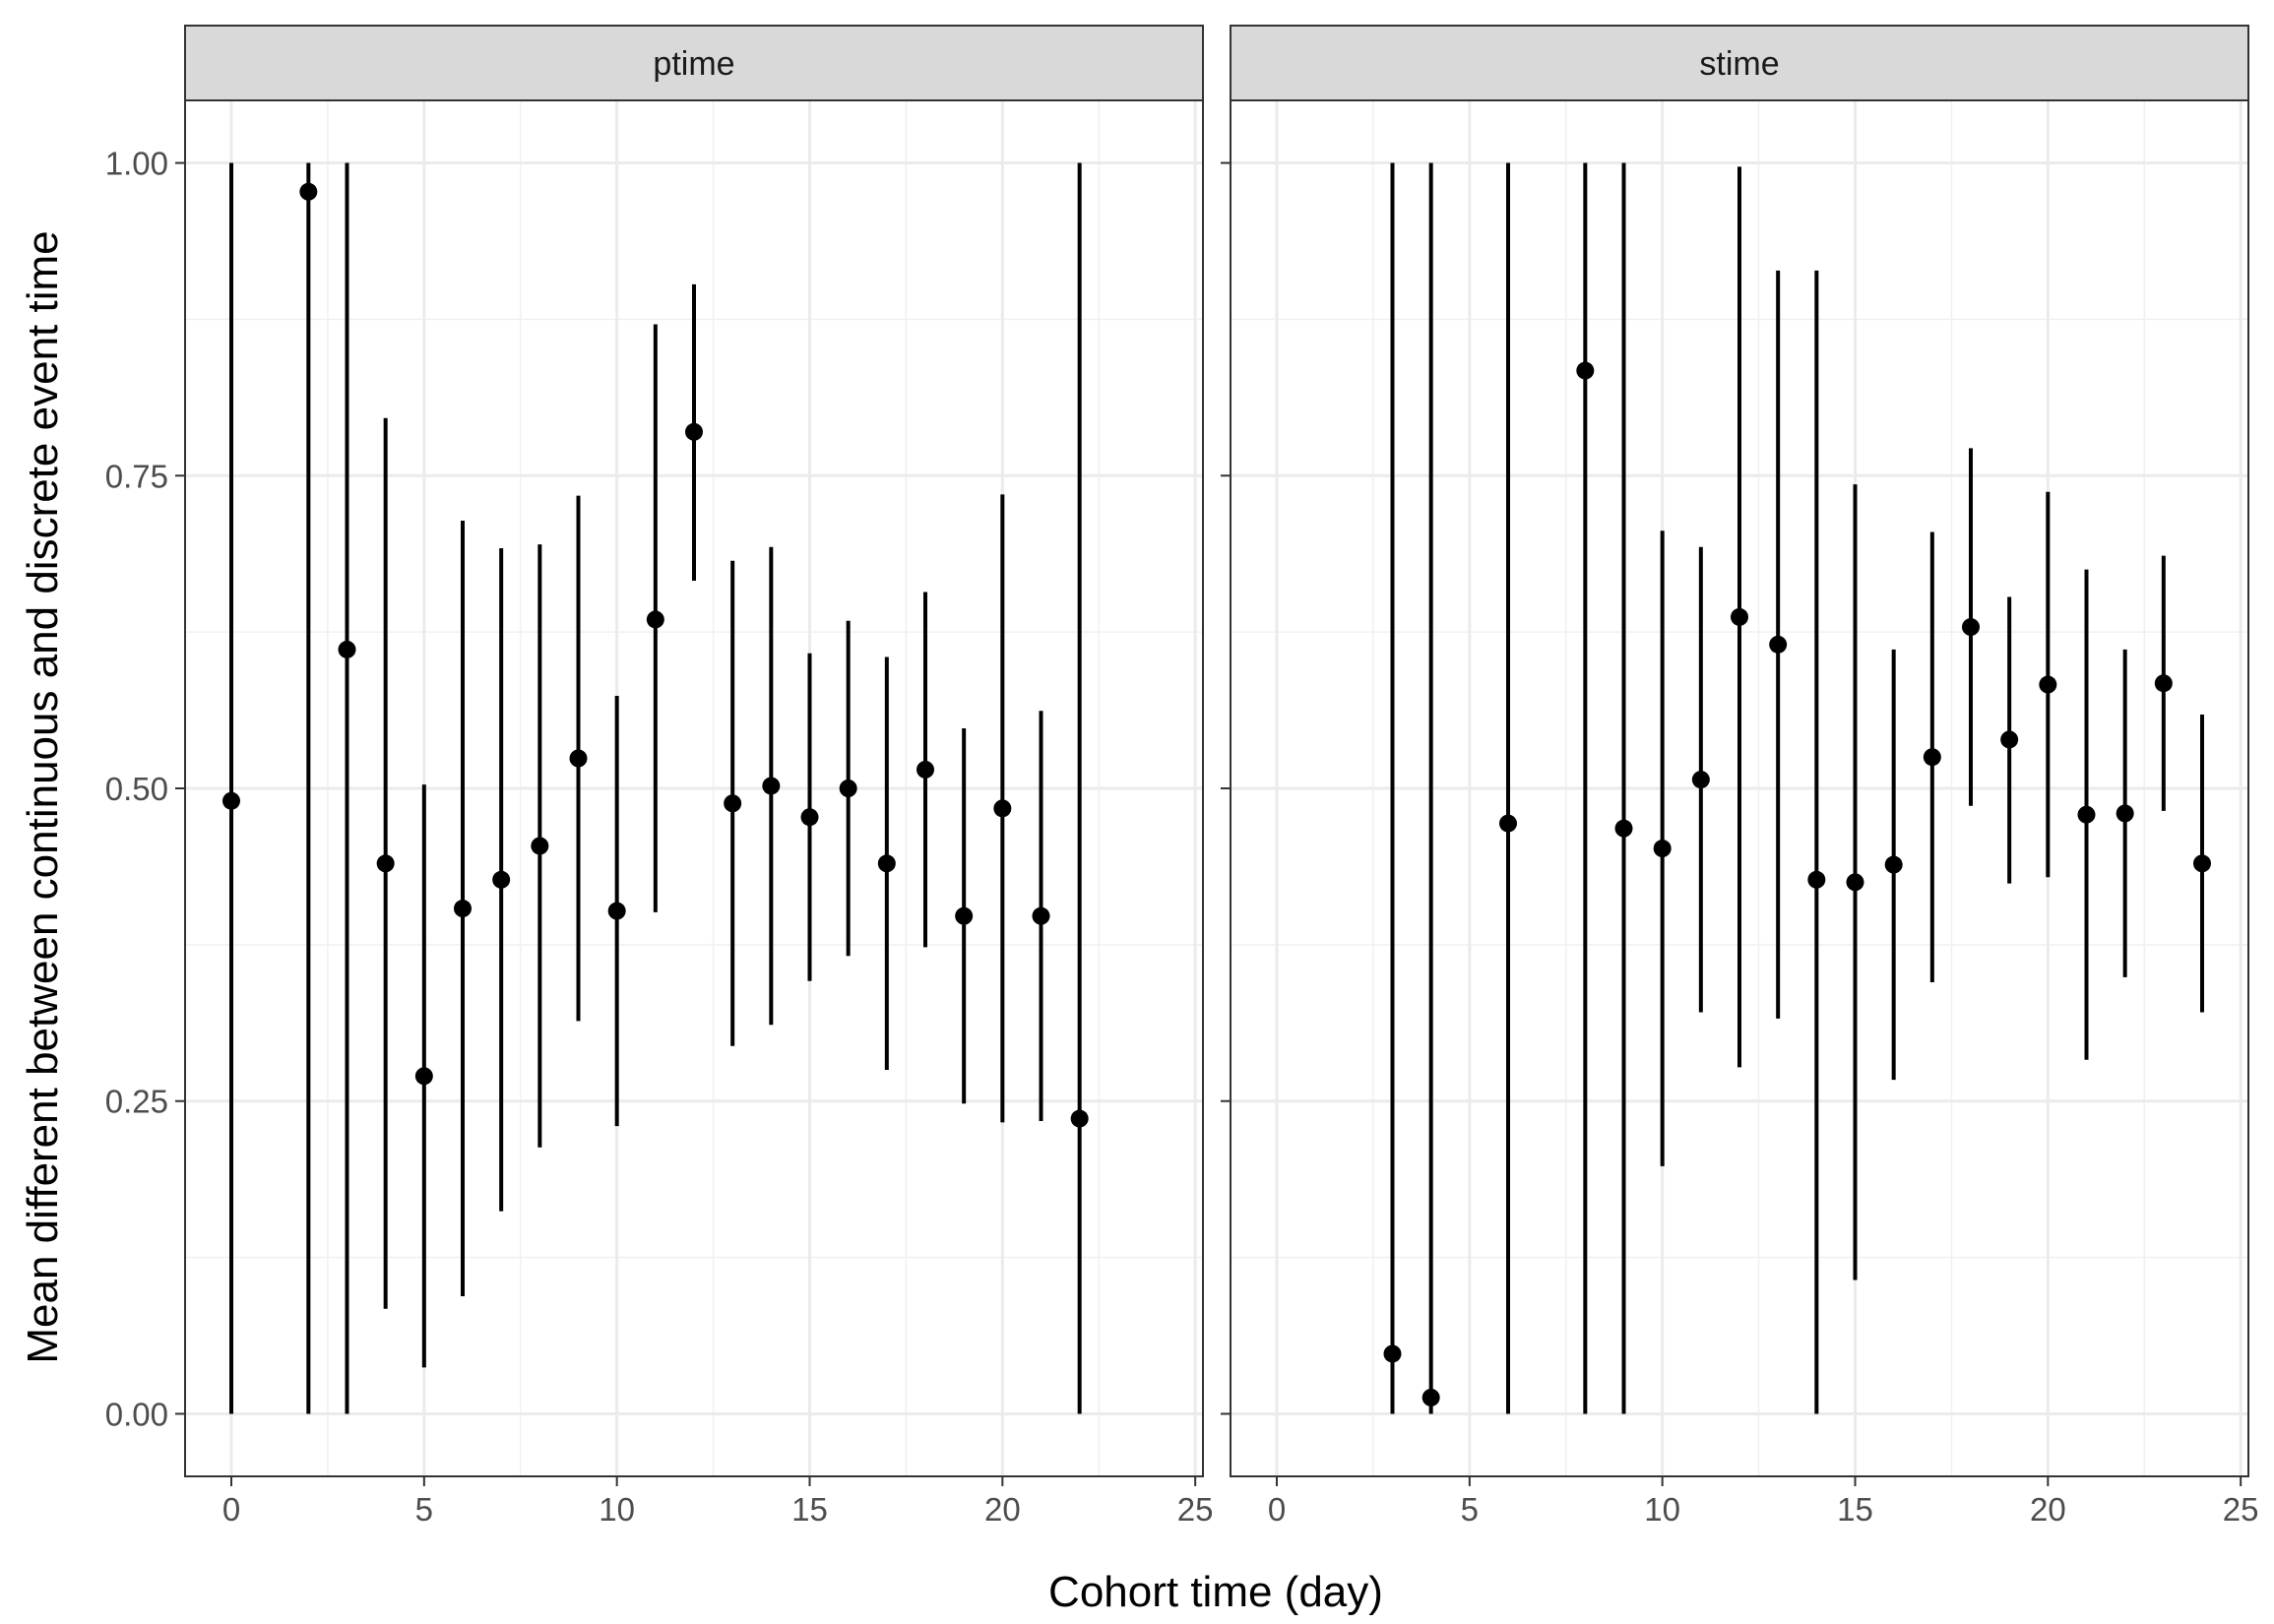 The height and width of the screenshot is (1624, 2274). I want to click on y-tick-label: 1.00, so click(136, 164).